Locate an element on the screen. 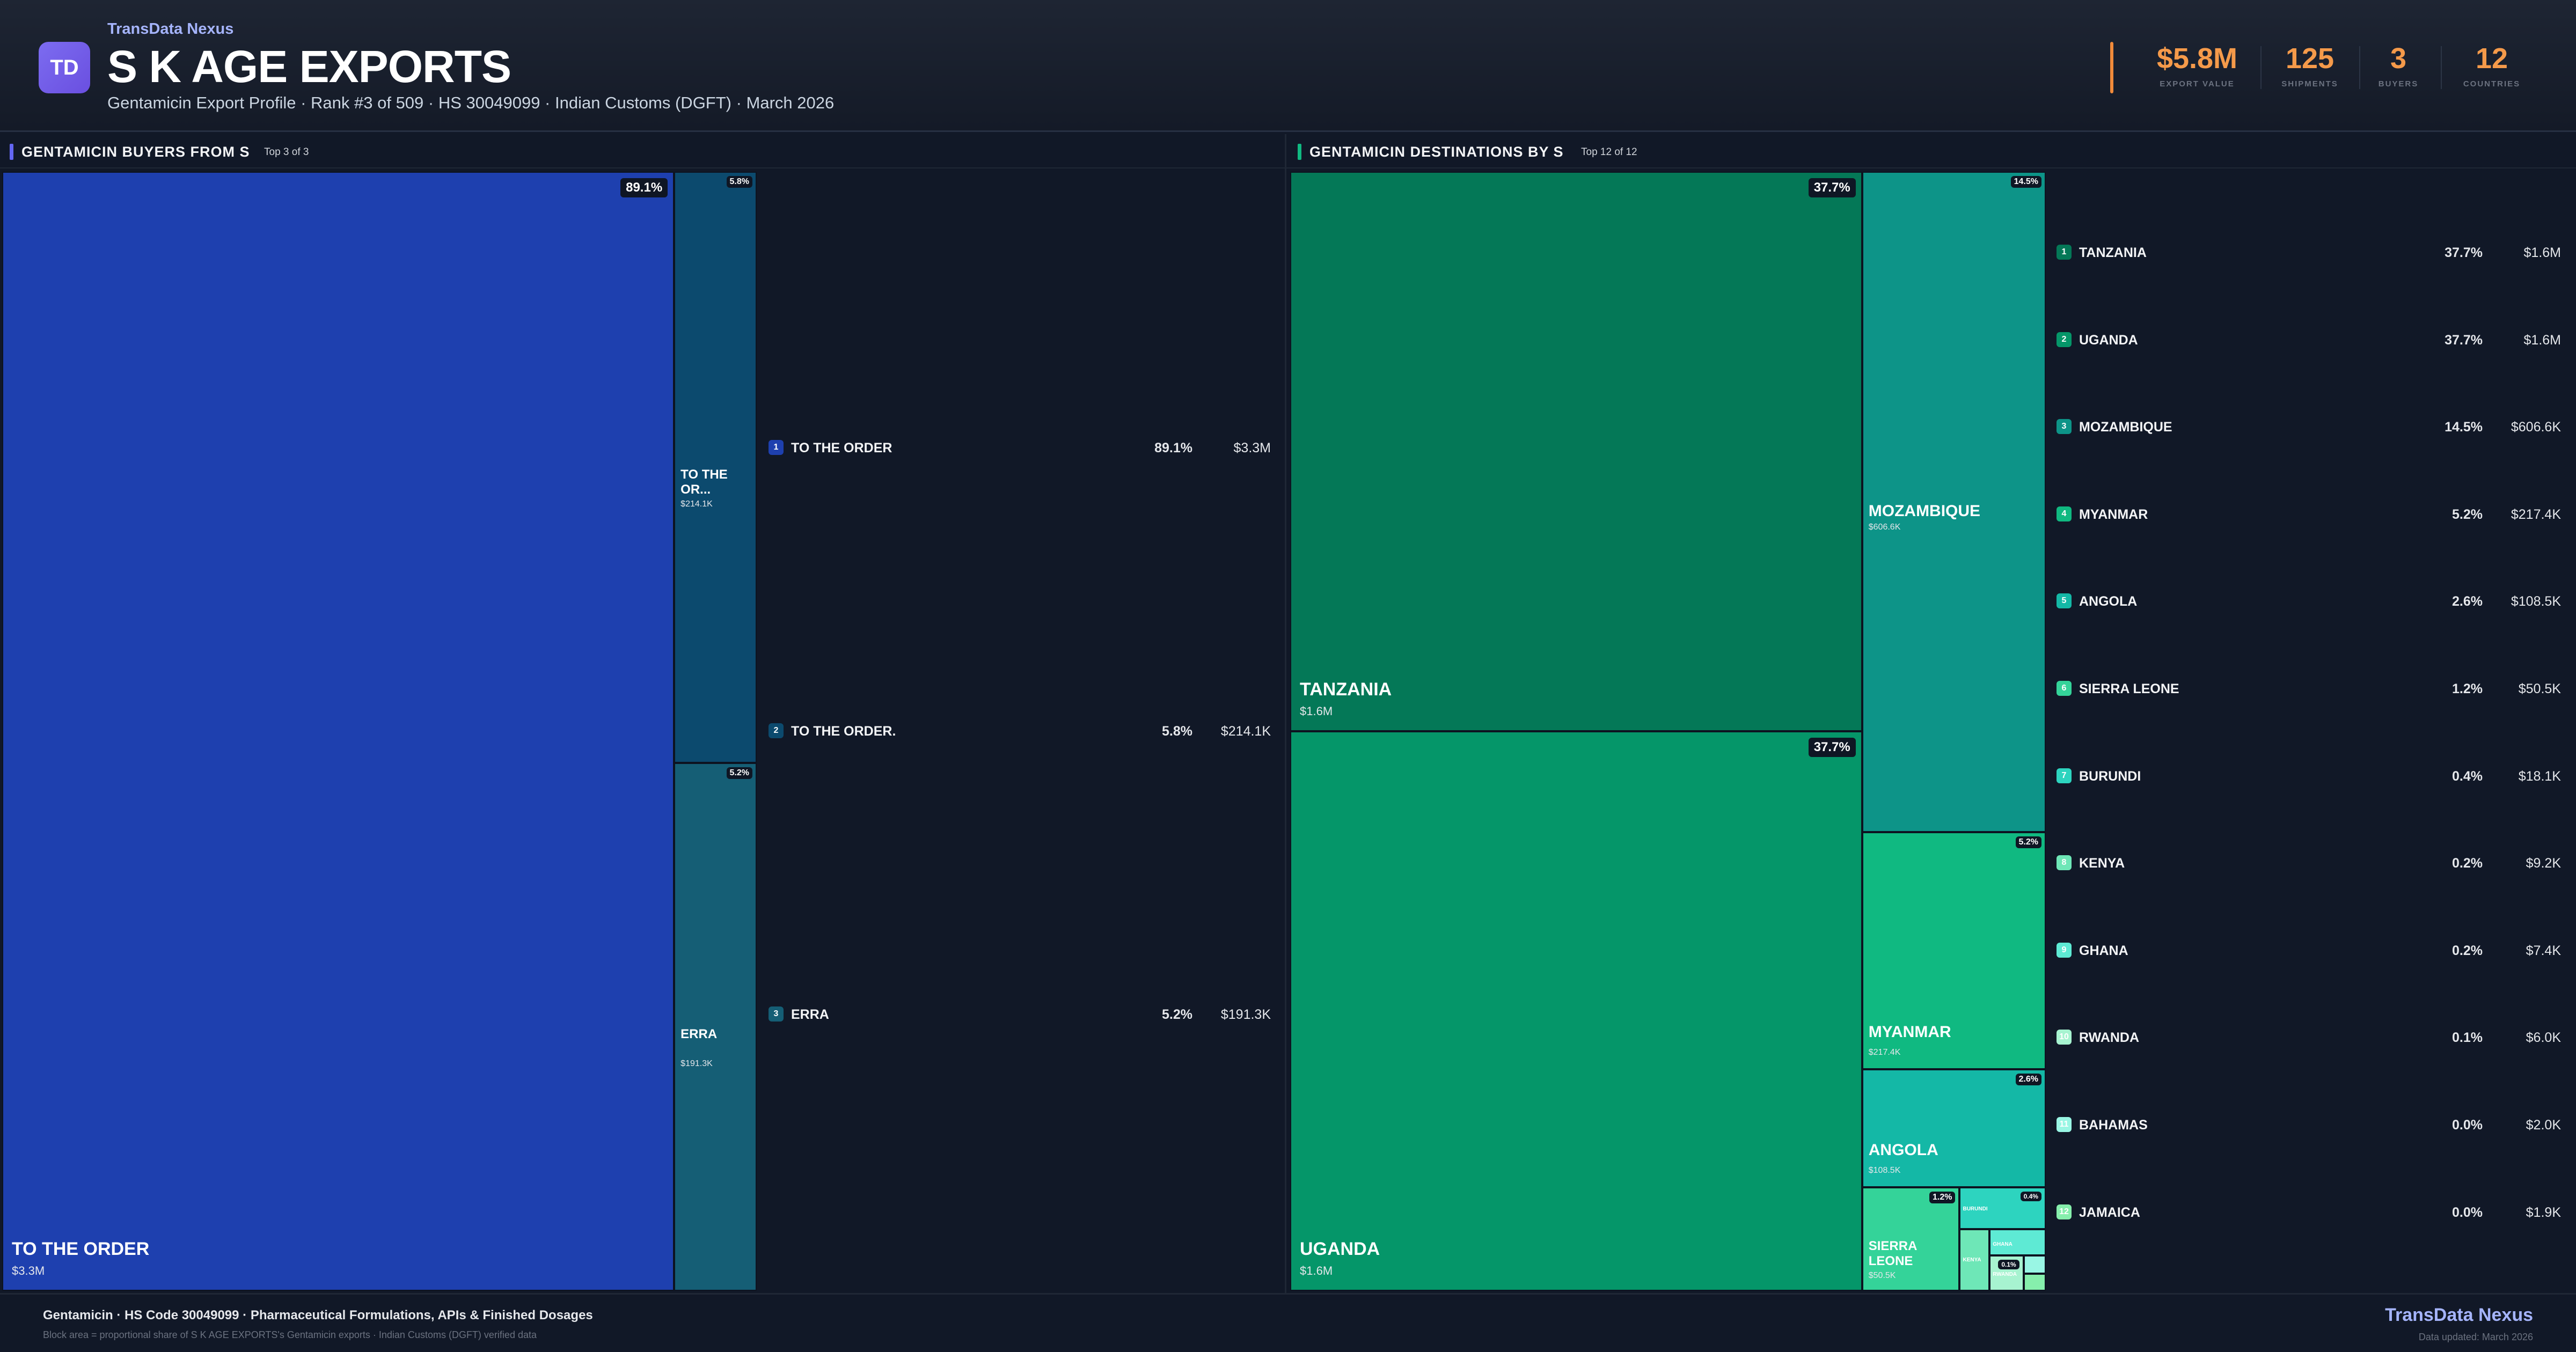  item-value: $217.4K is located at coordinates (2536, 514).